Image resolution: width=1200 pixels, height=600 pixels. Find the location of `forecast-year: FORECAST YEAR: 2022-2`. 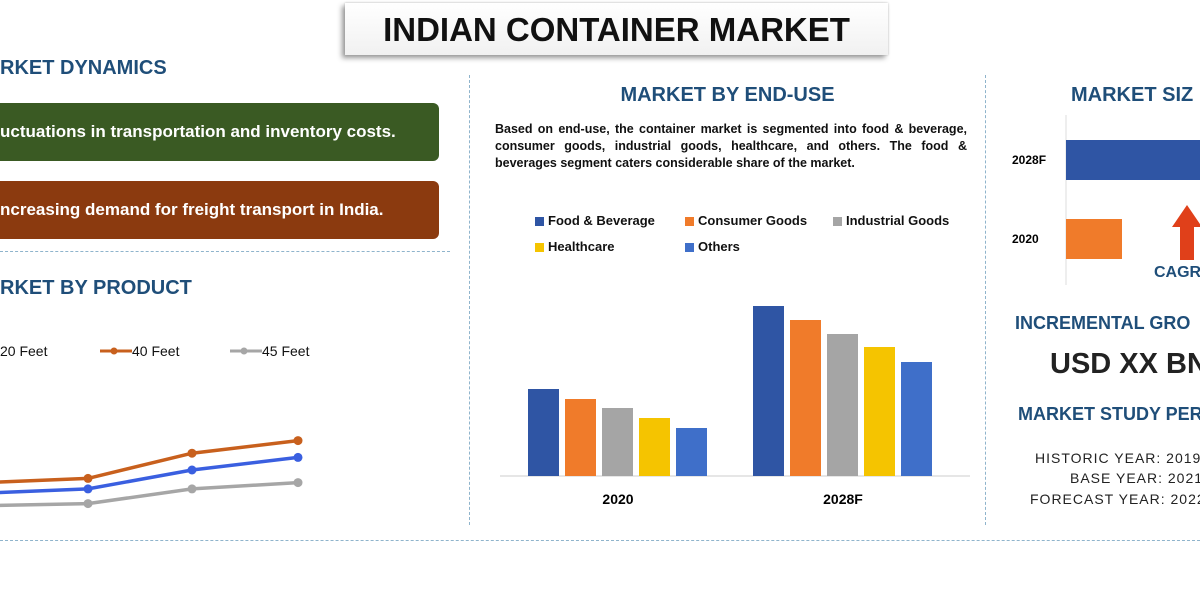

forecast-year: FORECAST YEAR: 2022-2 is located at coordinates (1115, 499).